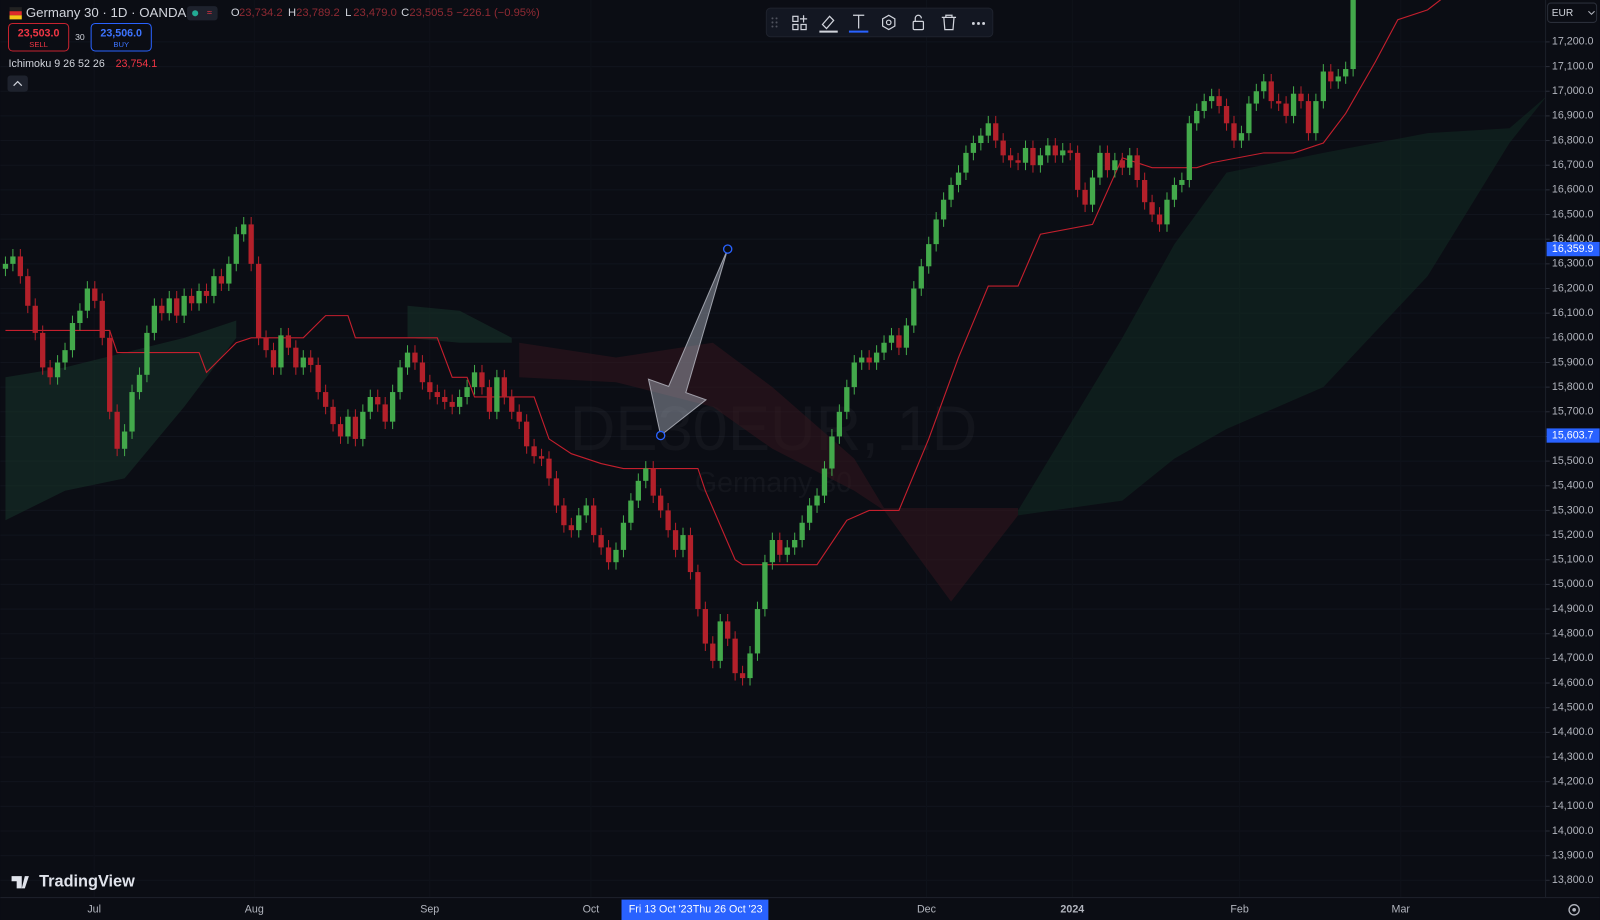 Image resolution: width=1600 pixels, height=920 pixels. I want to click on buy-button, so click(121, 37).